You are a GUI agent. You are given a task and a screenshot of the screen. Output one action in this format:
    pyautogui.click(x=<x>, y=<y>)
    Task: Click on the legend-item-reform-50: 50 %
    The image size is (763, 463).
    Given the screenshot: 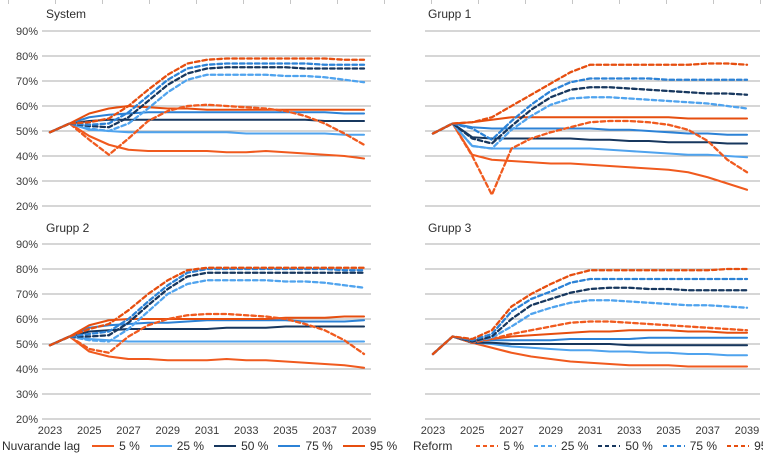 What is the action you would take?
    pyautogui.click(x=625, y=446)
    